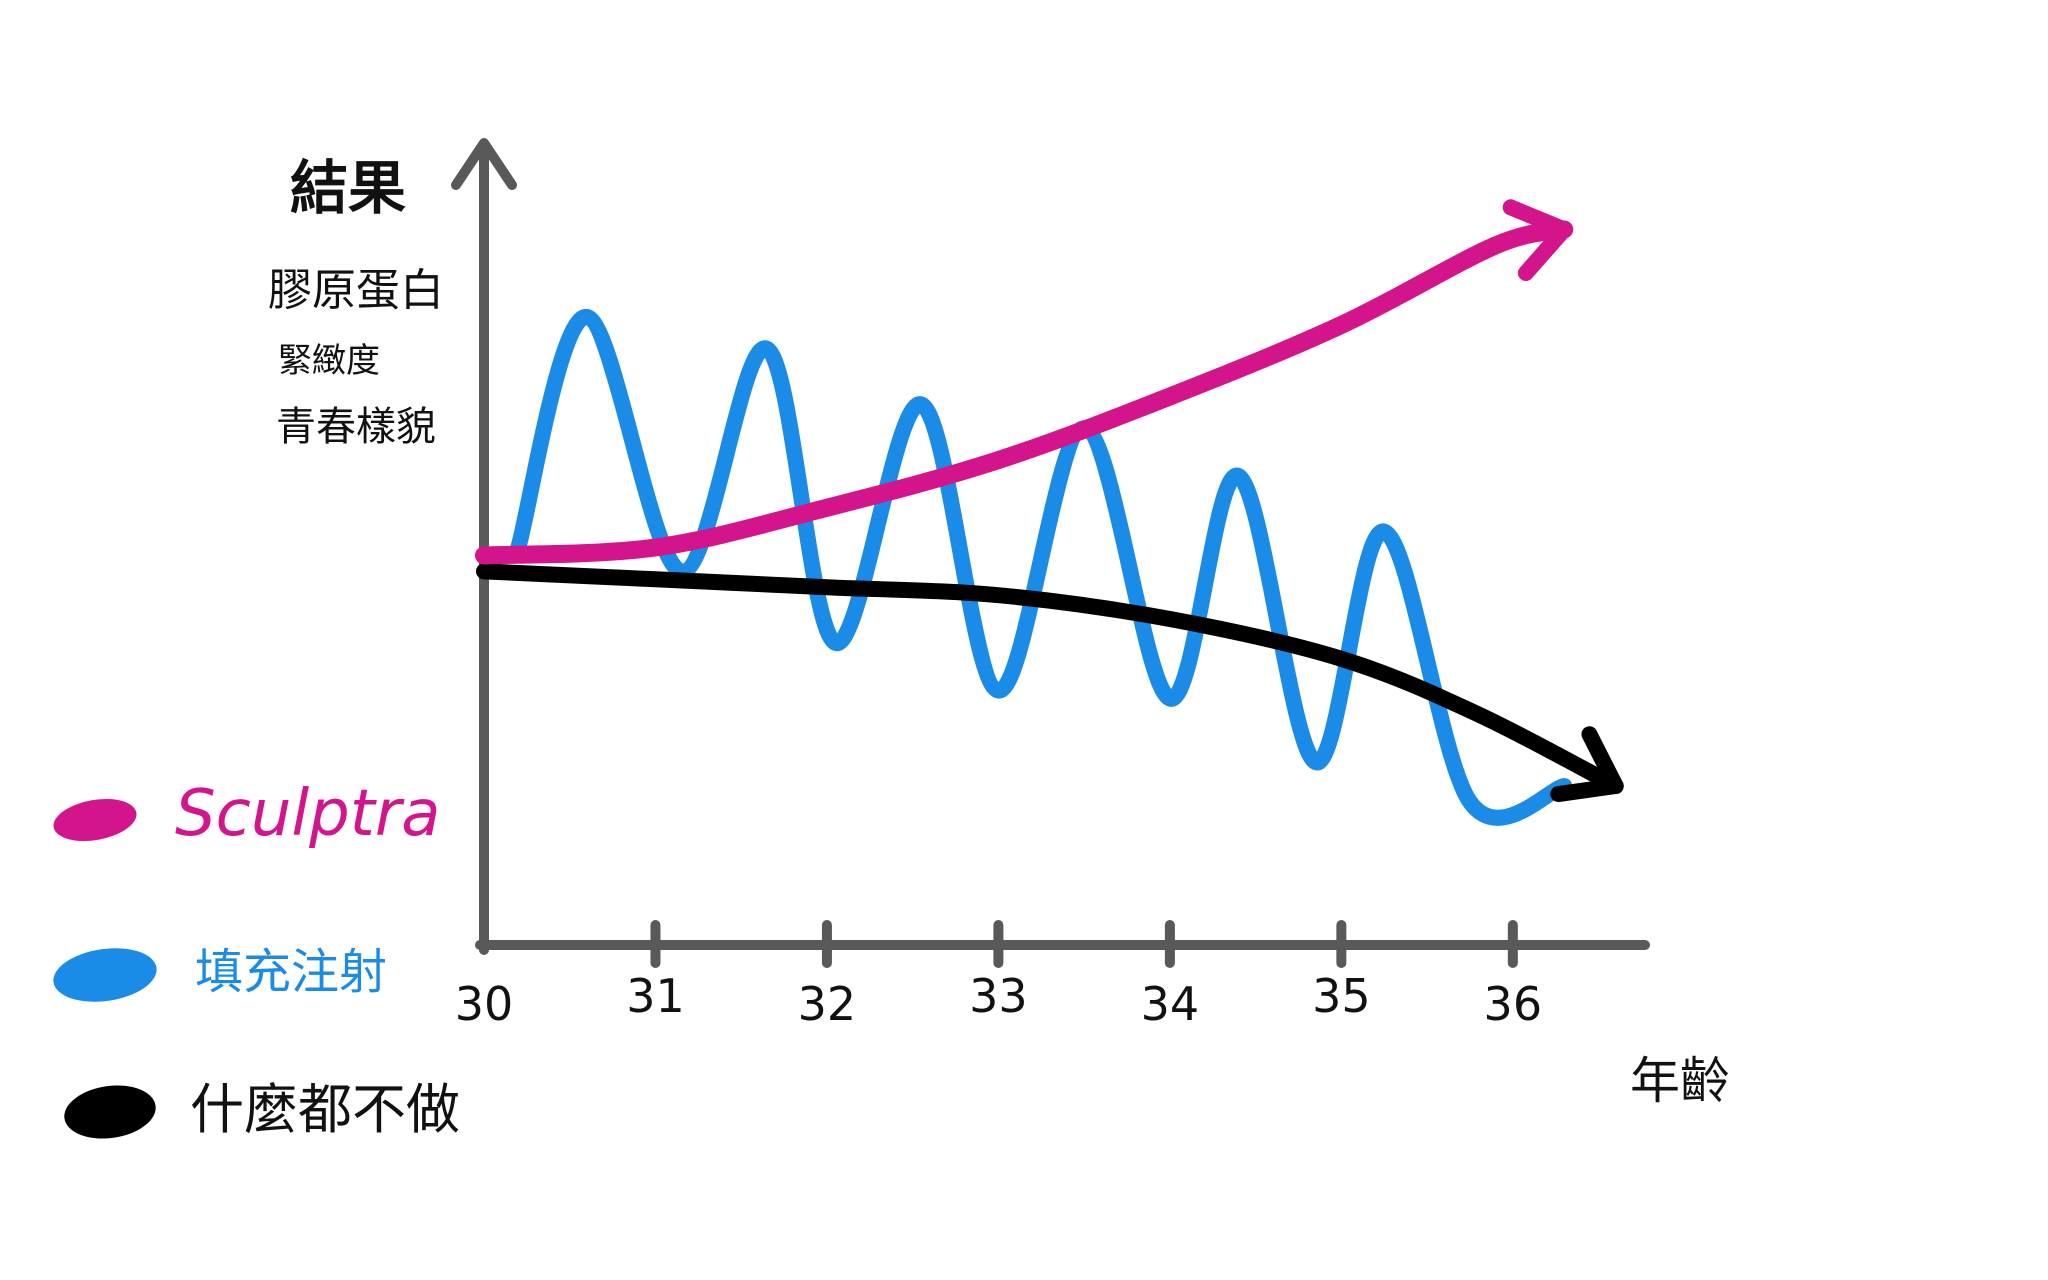 This screenshot has width=2048, height=1280. Describe the element at coordinates (110, 1112) in the screenshot. I see `legend-swatch-do-nothing` at that location.